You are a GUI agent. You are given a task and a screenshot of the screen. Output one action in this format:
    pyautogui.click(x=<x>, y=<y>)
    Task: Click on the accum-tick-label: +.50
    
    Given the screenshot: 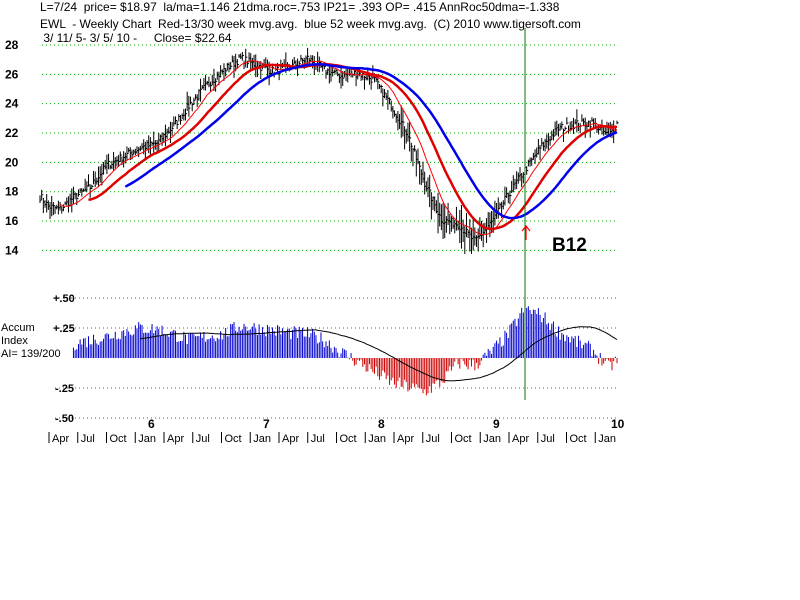 What is the action you would take?
    pyautogui.click(x=64, y=299)
    